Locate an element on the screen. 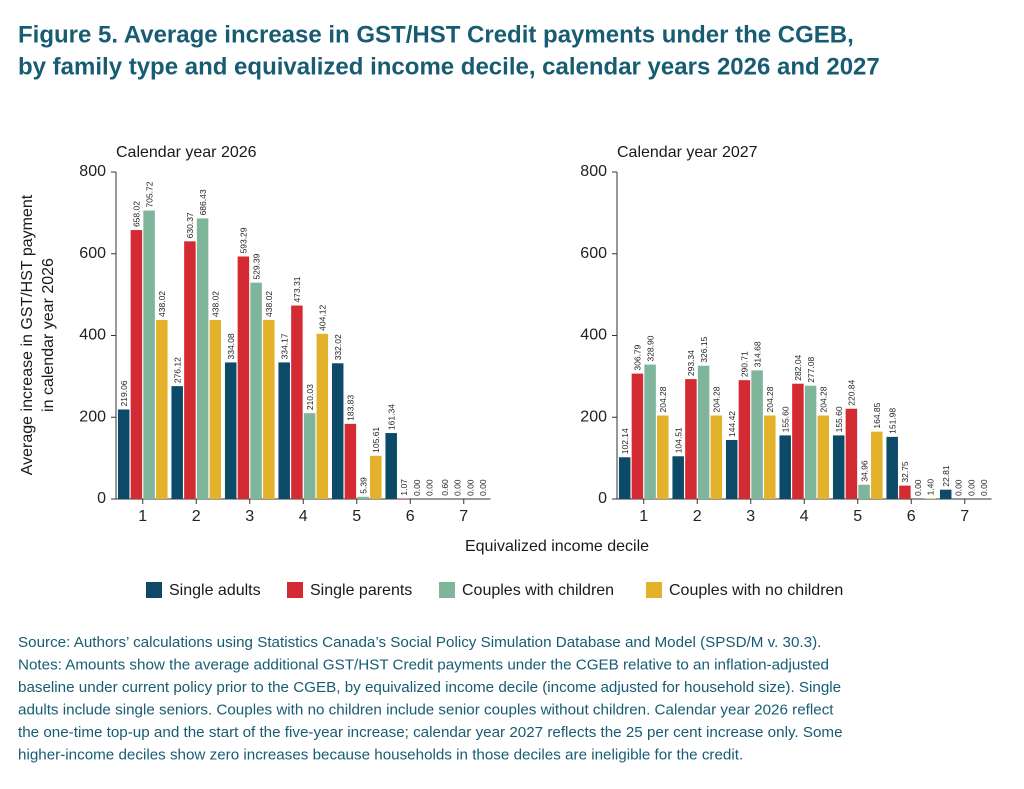 The width and height of the screenshot is (1024, 789). value-label: 144.42 is located at coordinates (732, 424).